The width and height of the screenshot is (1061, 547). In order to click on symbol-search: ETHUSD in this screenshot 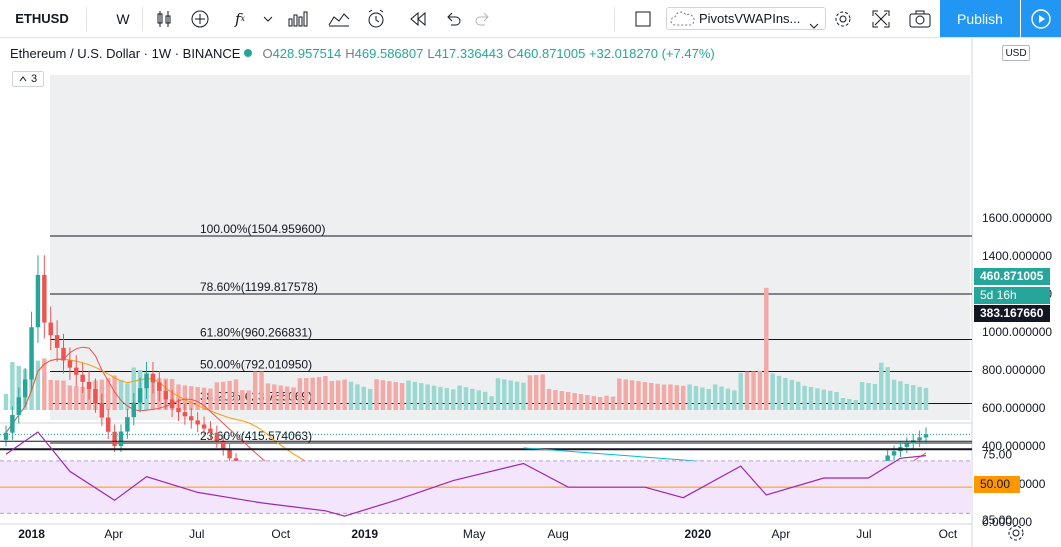, I will do `click(42, 18)`.